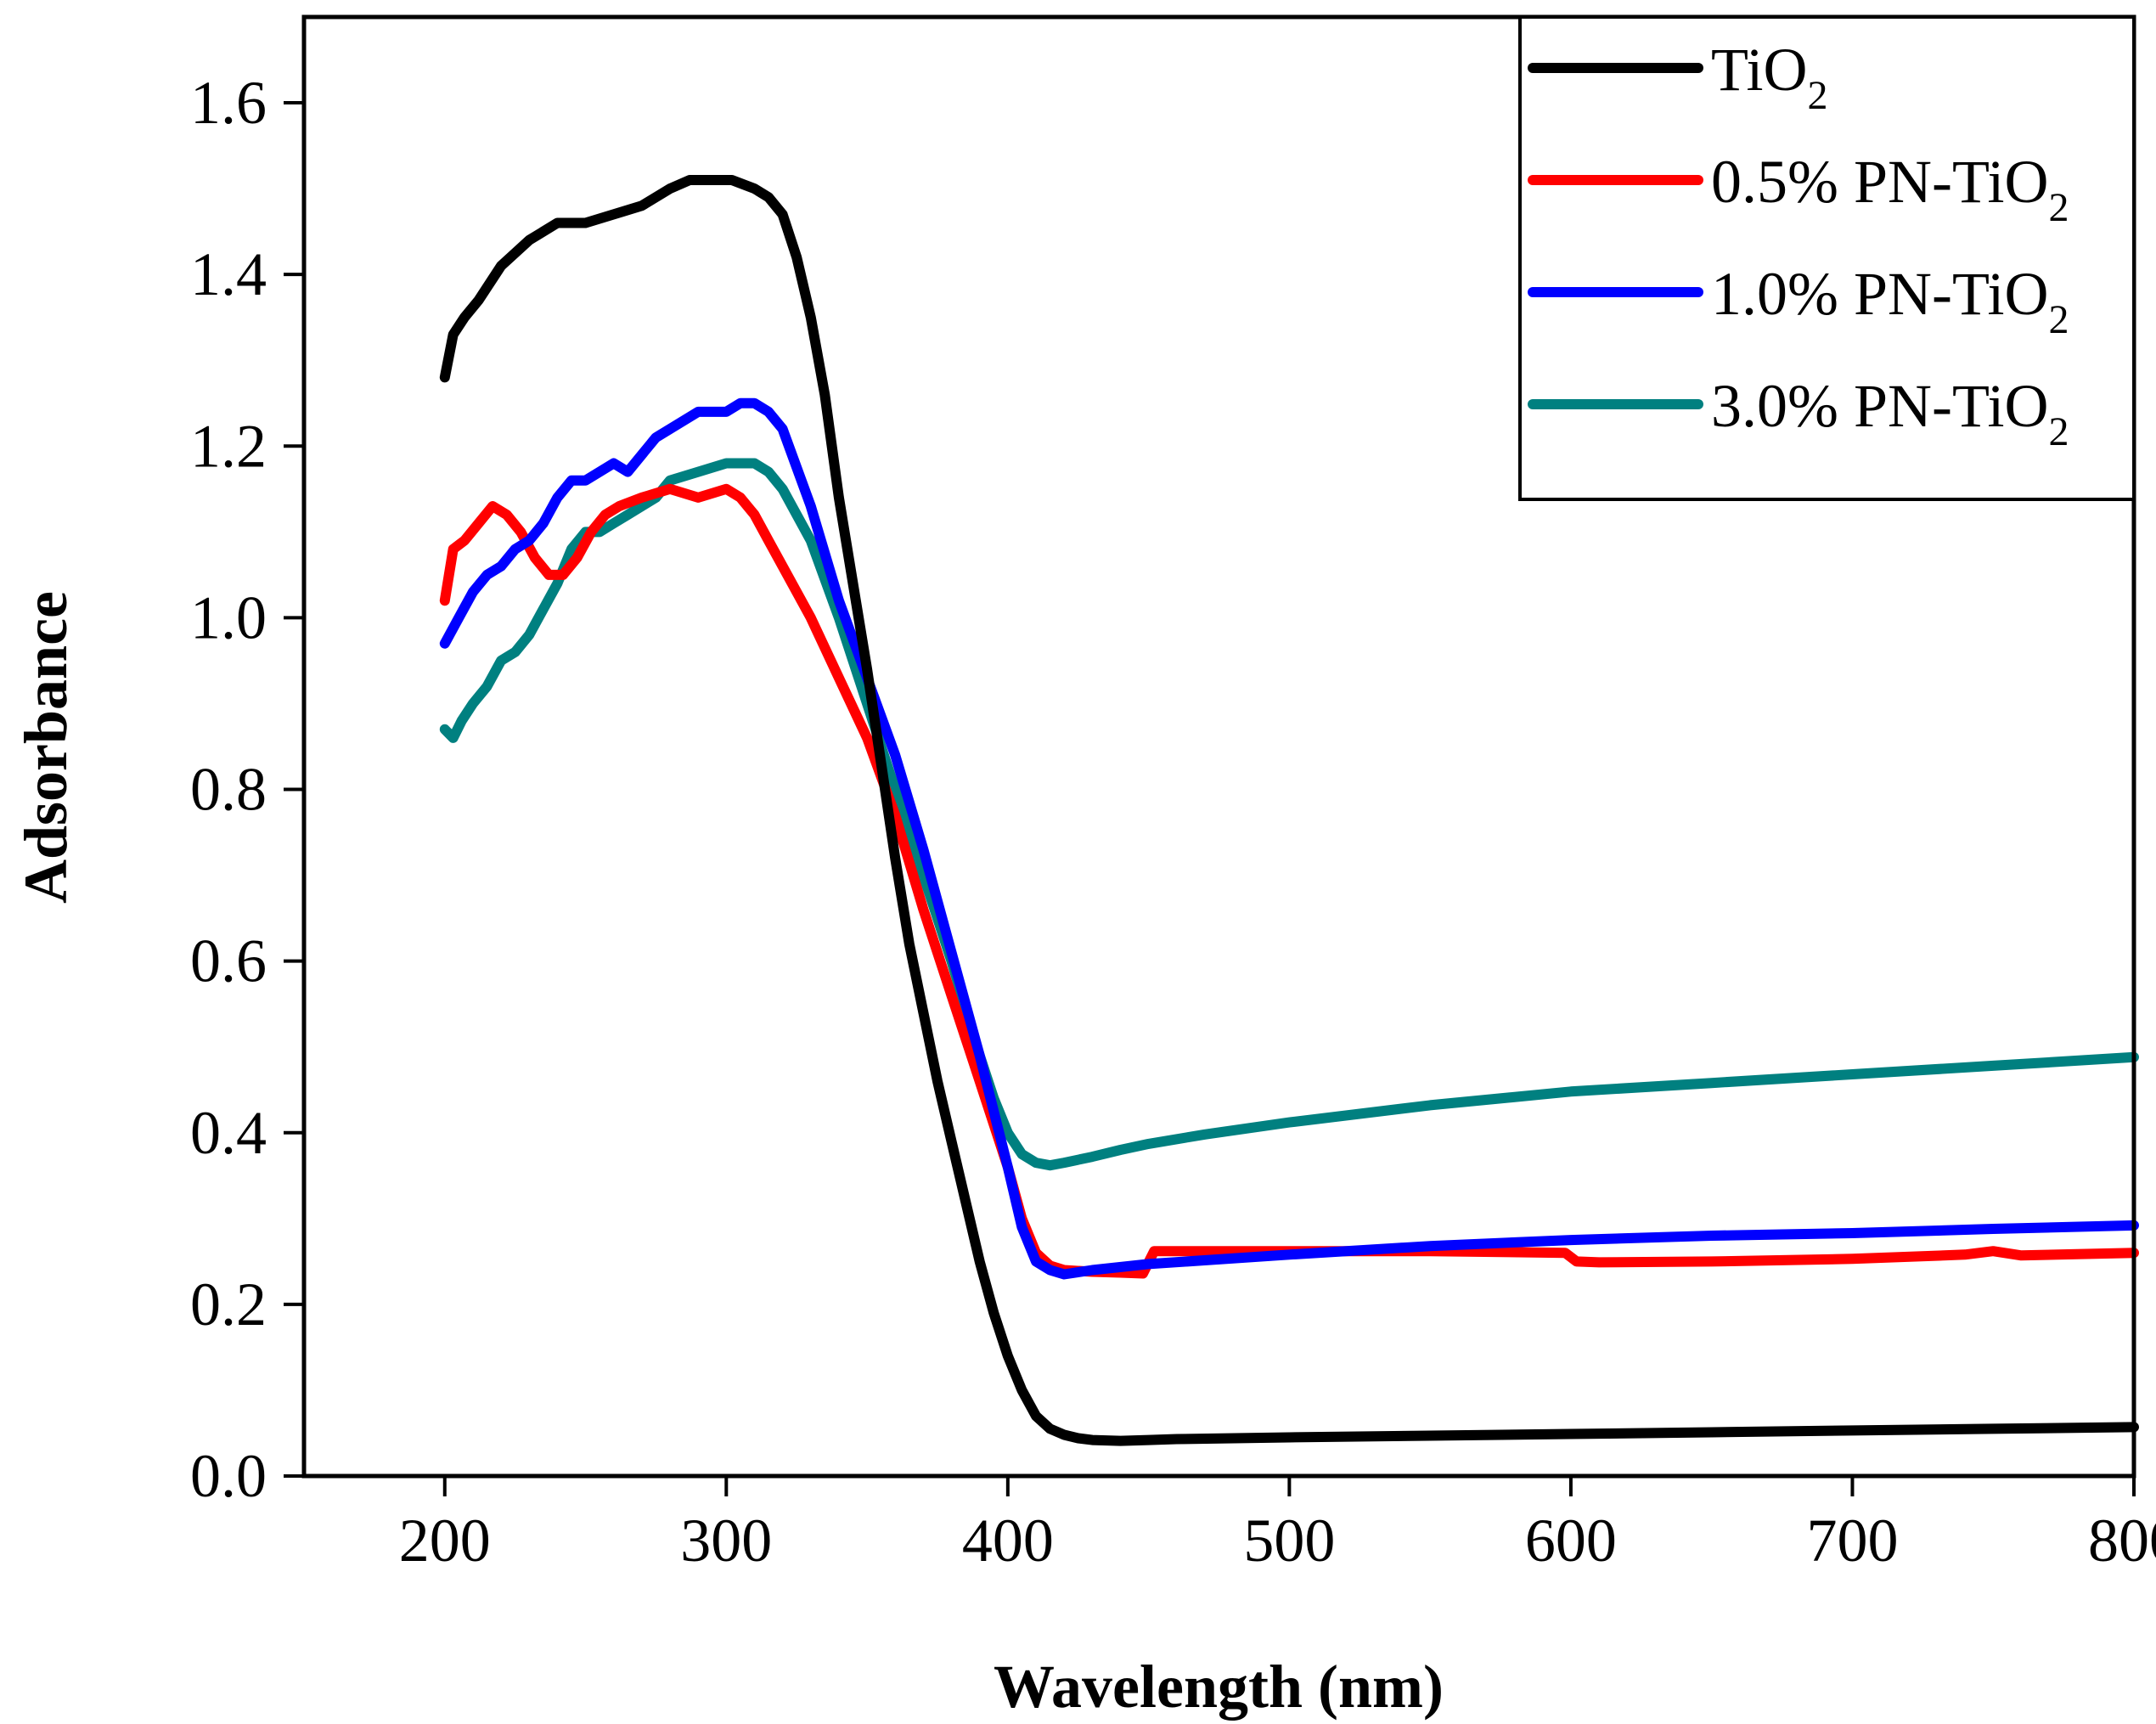 Image resolution: width=2156 pixels, height=1724 pixels. I want to click on legend: TiO2 0.5% PN-TiO2 1.0% PN-TiO2 3.0% PN-TiO2, so click(1827, 258).